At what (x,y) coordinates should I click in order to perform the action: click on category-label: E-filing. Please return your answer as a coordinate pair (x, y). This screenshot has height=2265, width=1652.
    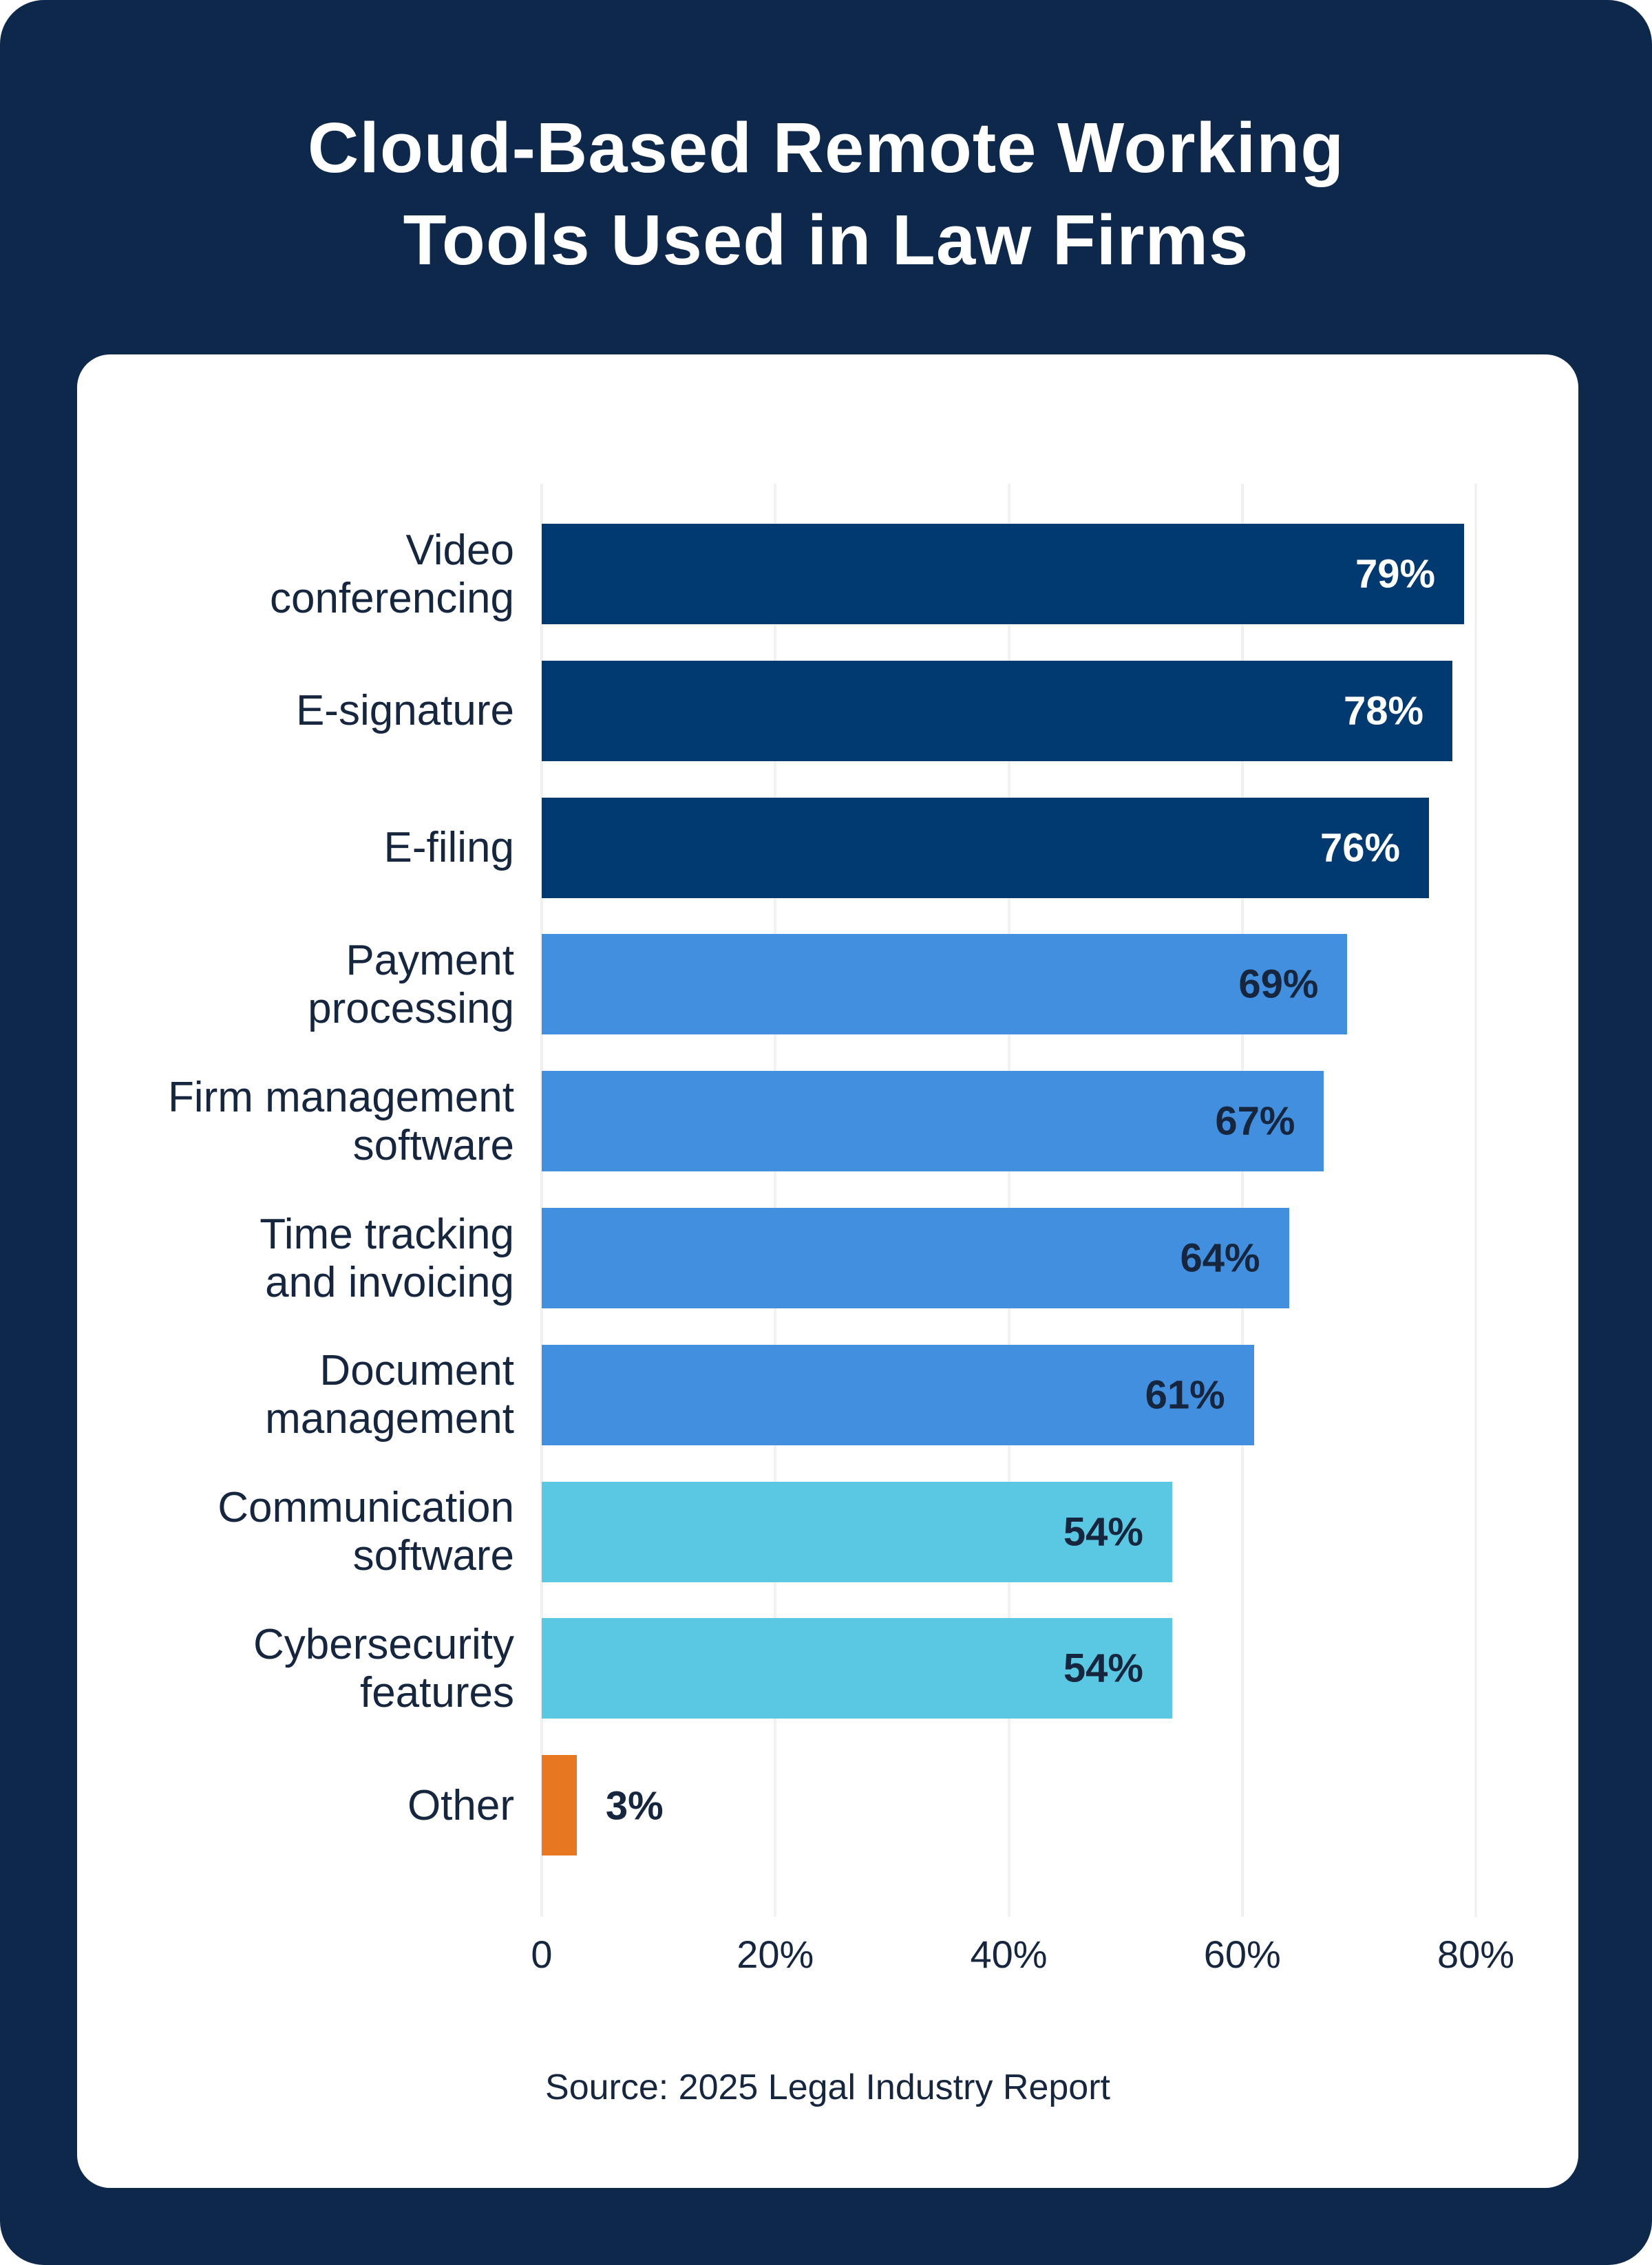
    Looking at the image, I should click on (449, 848).